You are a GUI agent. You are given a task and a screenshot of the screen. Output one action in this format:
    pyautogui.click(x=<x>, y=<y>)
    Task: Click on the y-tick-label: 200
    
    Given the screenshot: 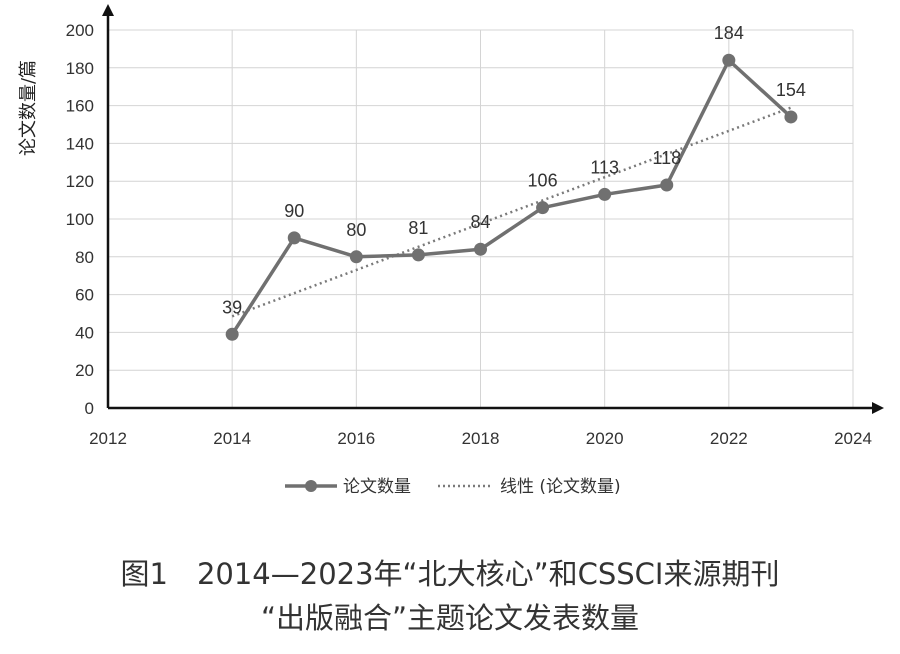 What is the action you would take?
    pyautogui.click(x=80, y=30)
    